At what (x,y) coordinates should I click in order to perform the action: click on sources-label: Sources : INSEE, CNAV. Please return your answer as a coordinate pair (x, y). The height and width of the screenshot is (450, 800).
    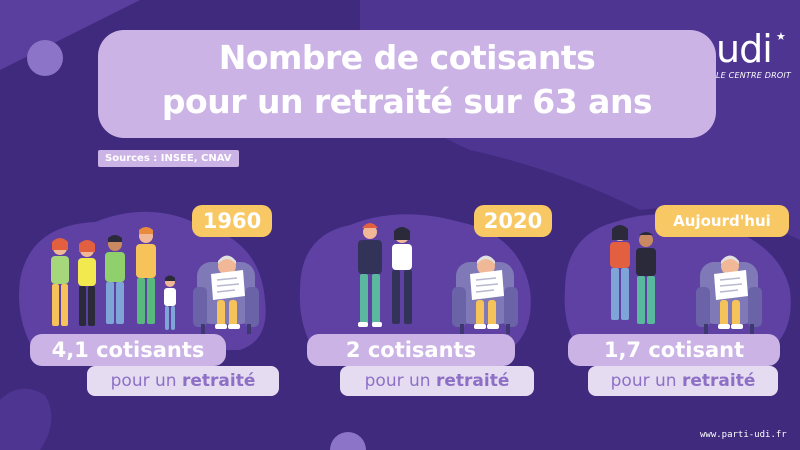
    Looking at the image, I should click on (168, 158).